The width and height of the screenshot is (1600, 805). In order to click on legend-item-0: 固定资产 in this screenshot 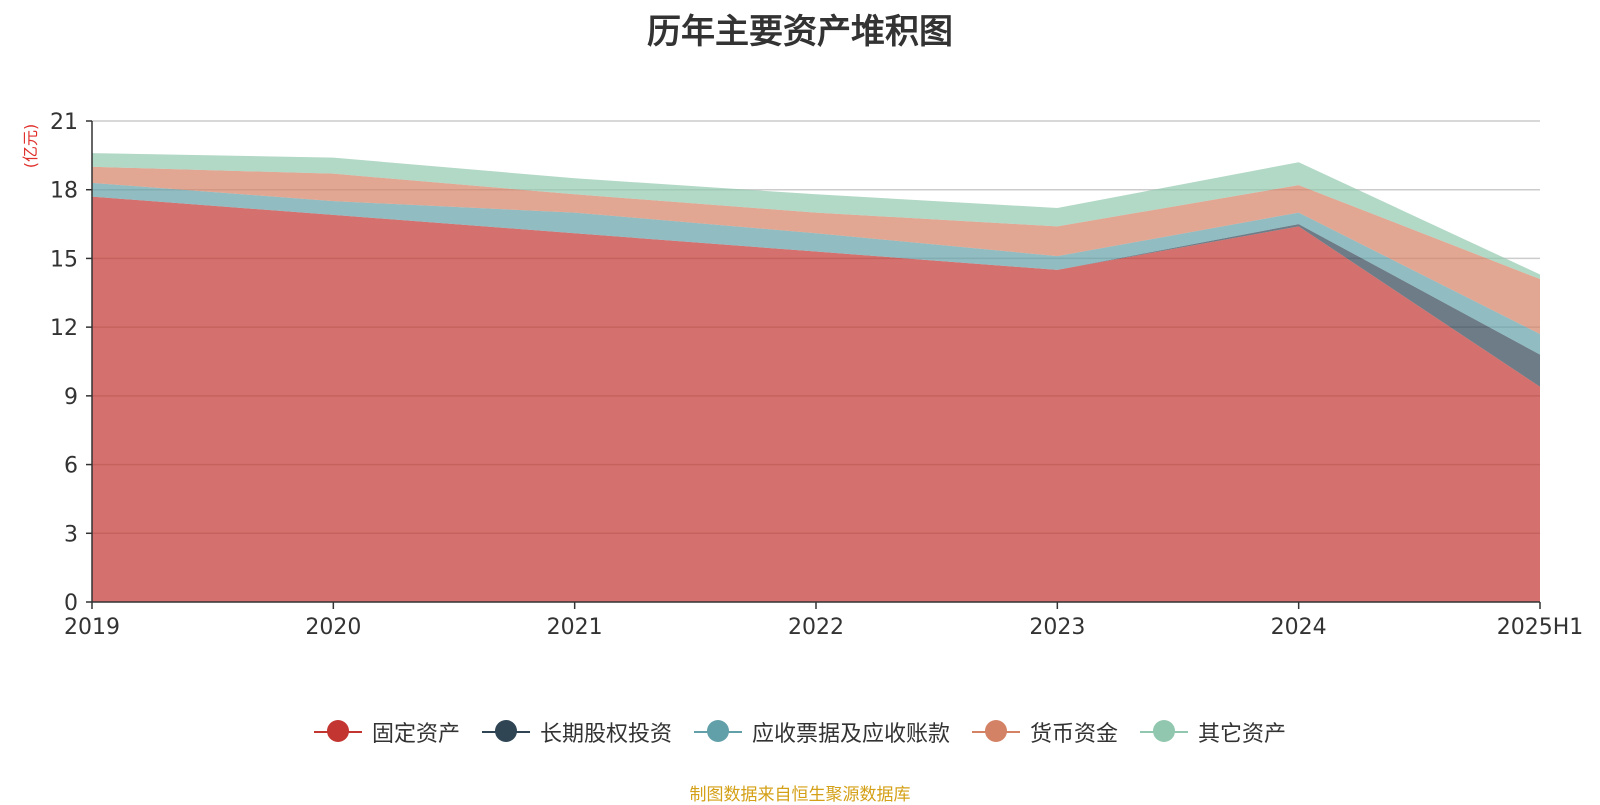, I will do `click(386, 732)`.